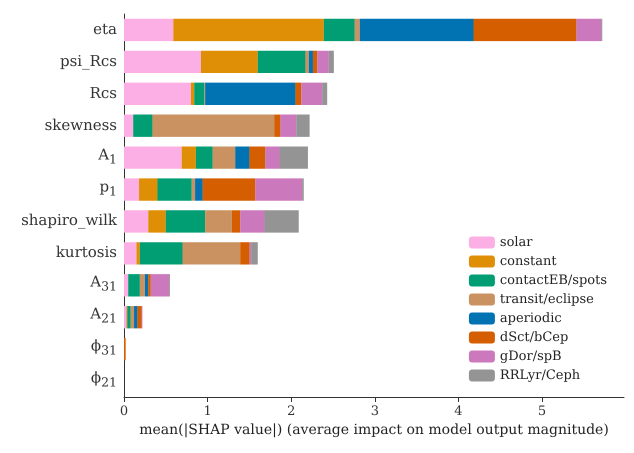 The height and width of the screenshot is (453, 634). Describe the element at coordinates (291, 411) in the screenshot. I see `x-tick-label: 2` at that location.